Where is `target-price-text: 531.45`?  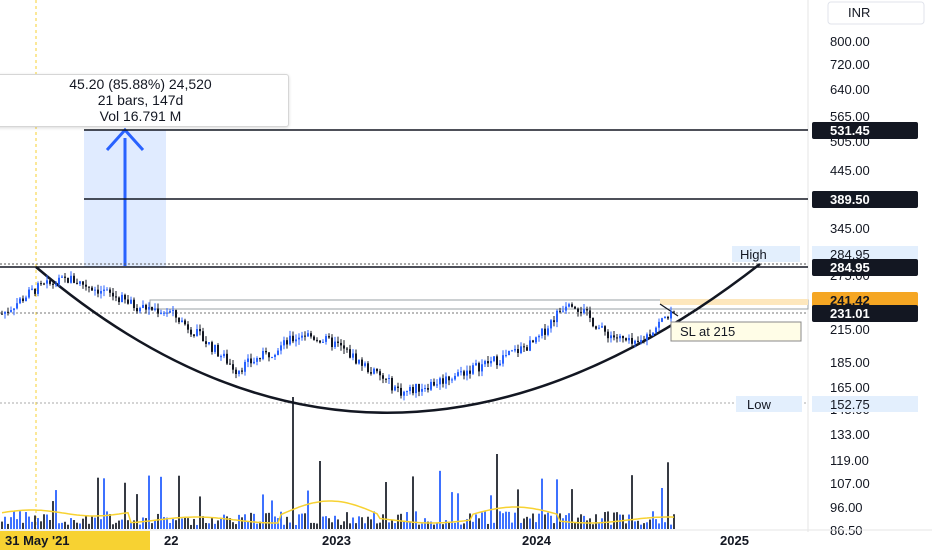 target-price-text: 531.45 is located at coordinates (850, 130).